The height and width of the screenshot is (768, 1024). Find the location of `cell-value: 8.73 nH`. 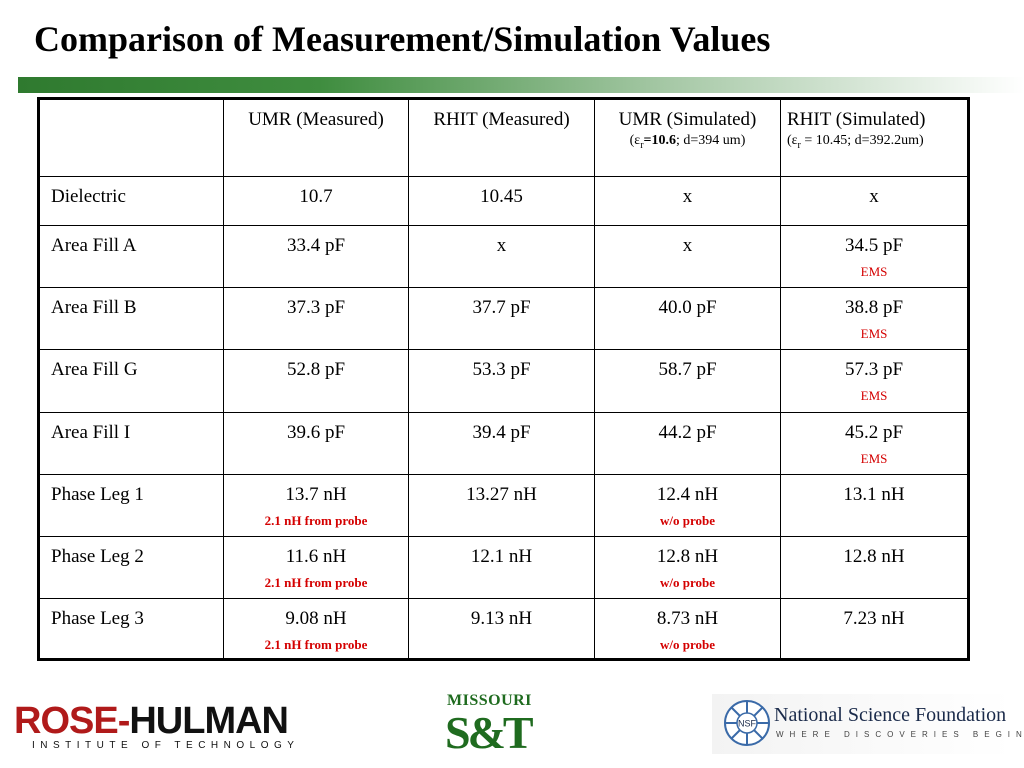

cell-value: 8.73 nH is located at coordinates (687, 618).